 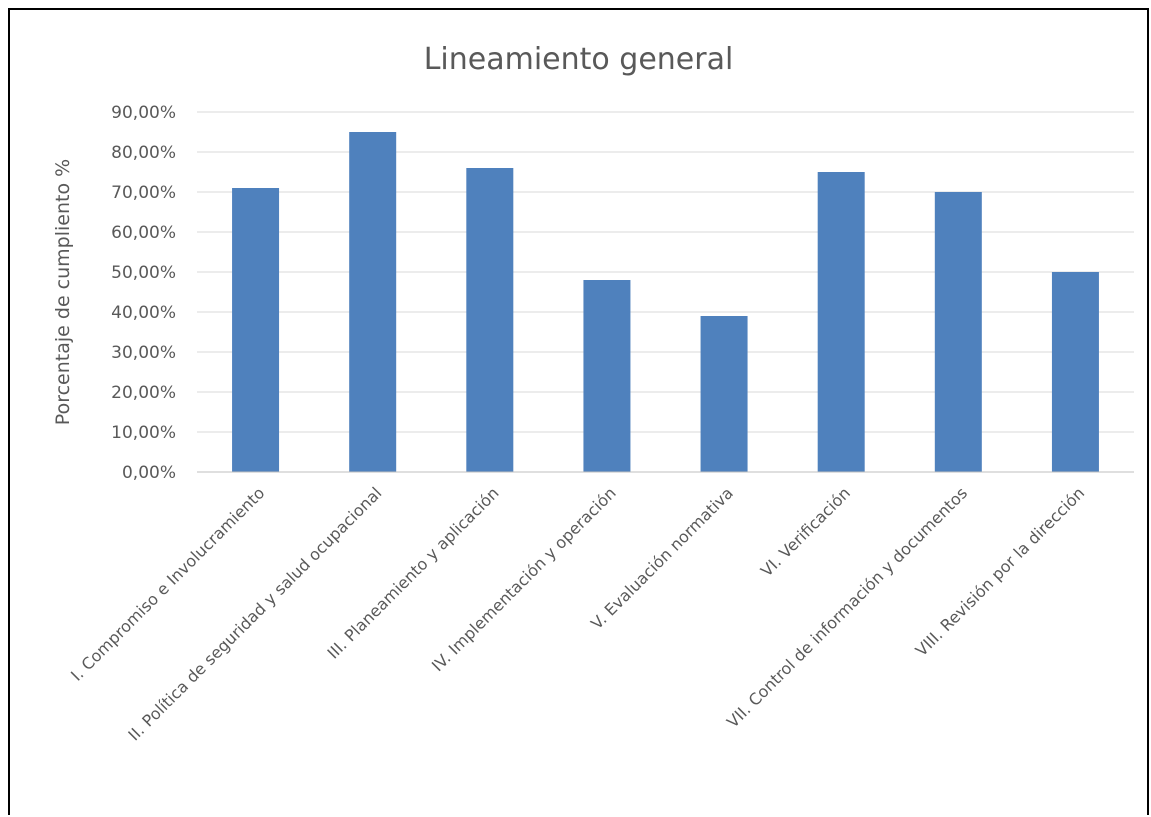 I want to click on x-tick-label: I. Compromiso e Involucramiento, so click(x=167, y=583).